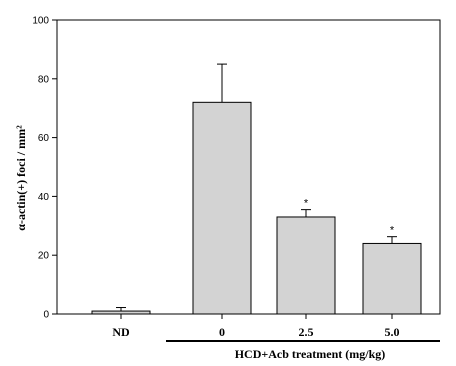  What do you see at coordinates (310, 354) in the screenshot?
I see `group-label: HCD+Acb treatment (mg/kg)` at bounding box center [310, 354].